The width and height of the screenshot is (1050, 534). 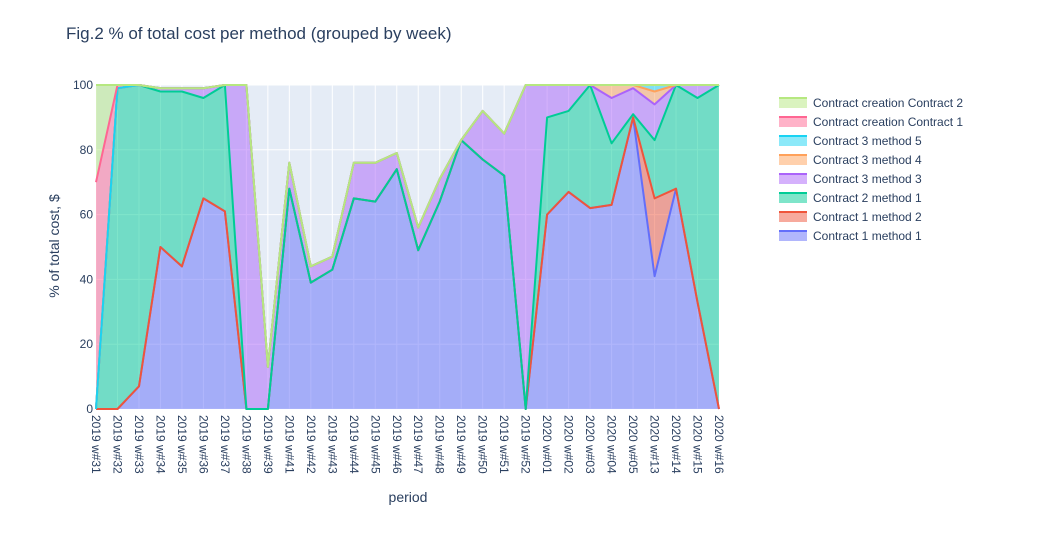 What do you see at coordinates (408, 497) in the screenshot?
I see `x-axis-label: period` at bounding box center [408, 497].